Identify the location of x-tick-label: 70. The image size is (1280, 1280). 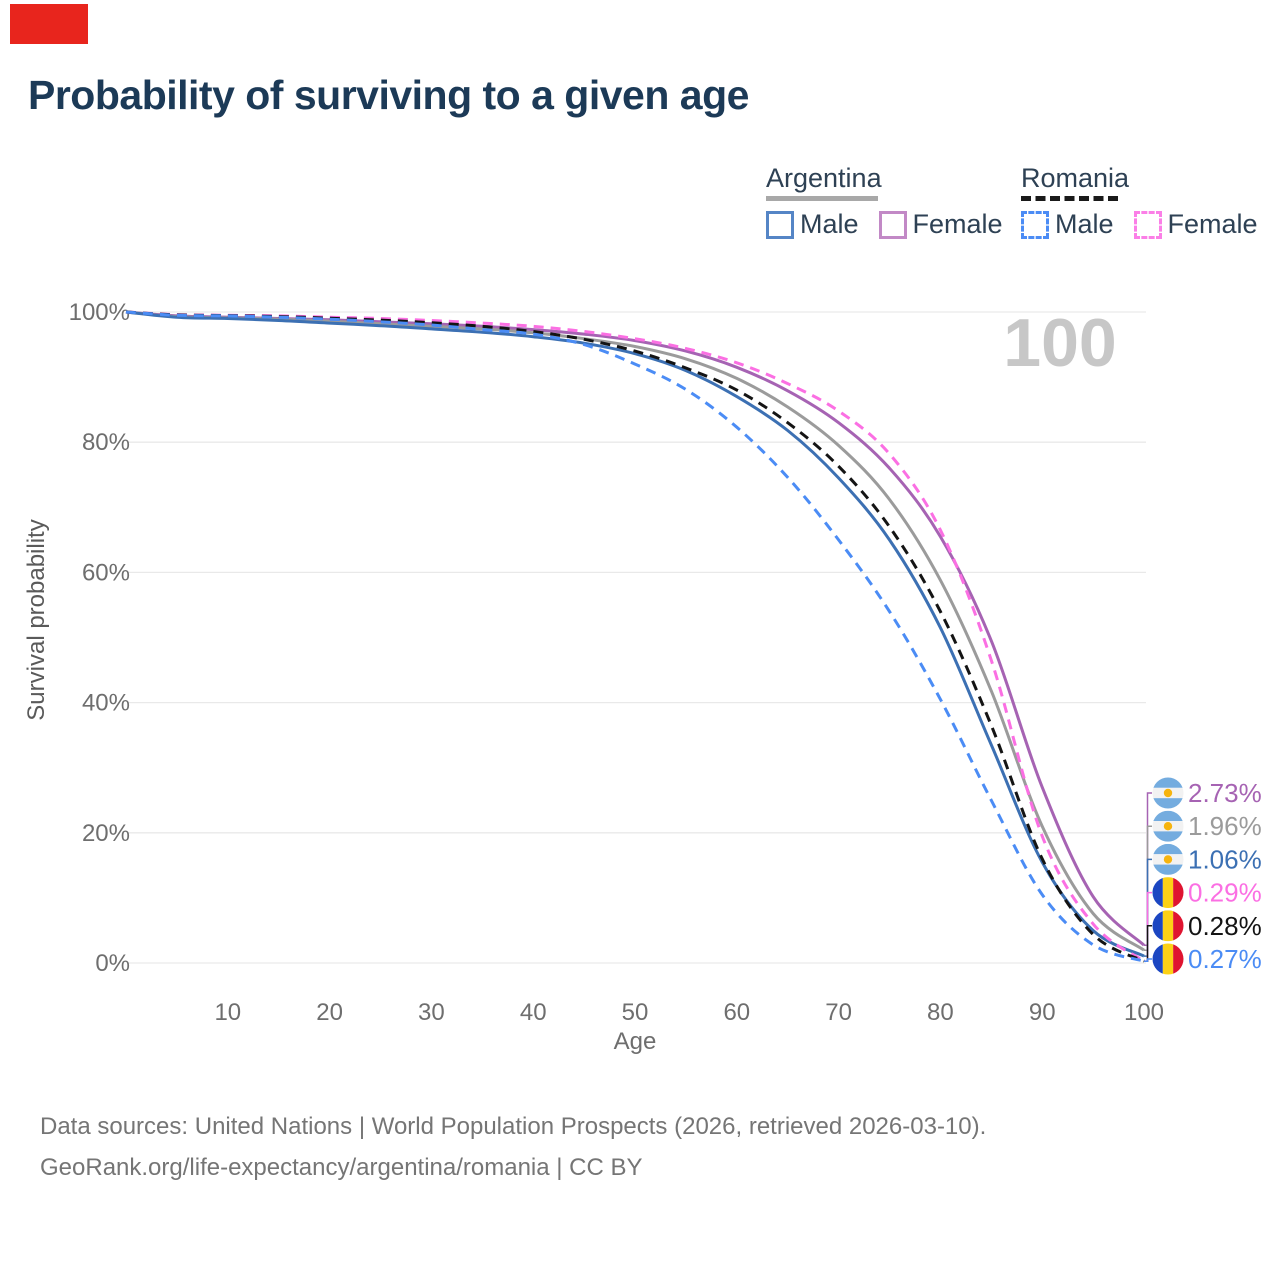
(838, 1012).